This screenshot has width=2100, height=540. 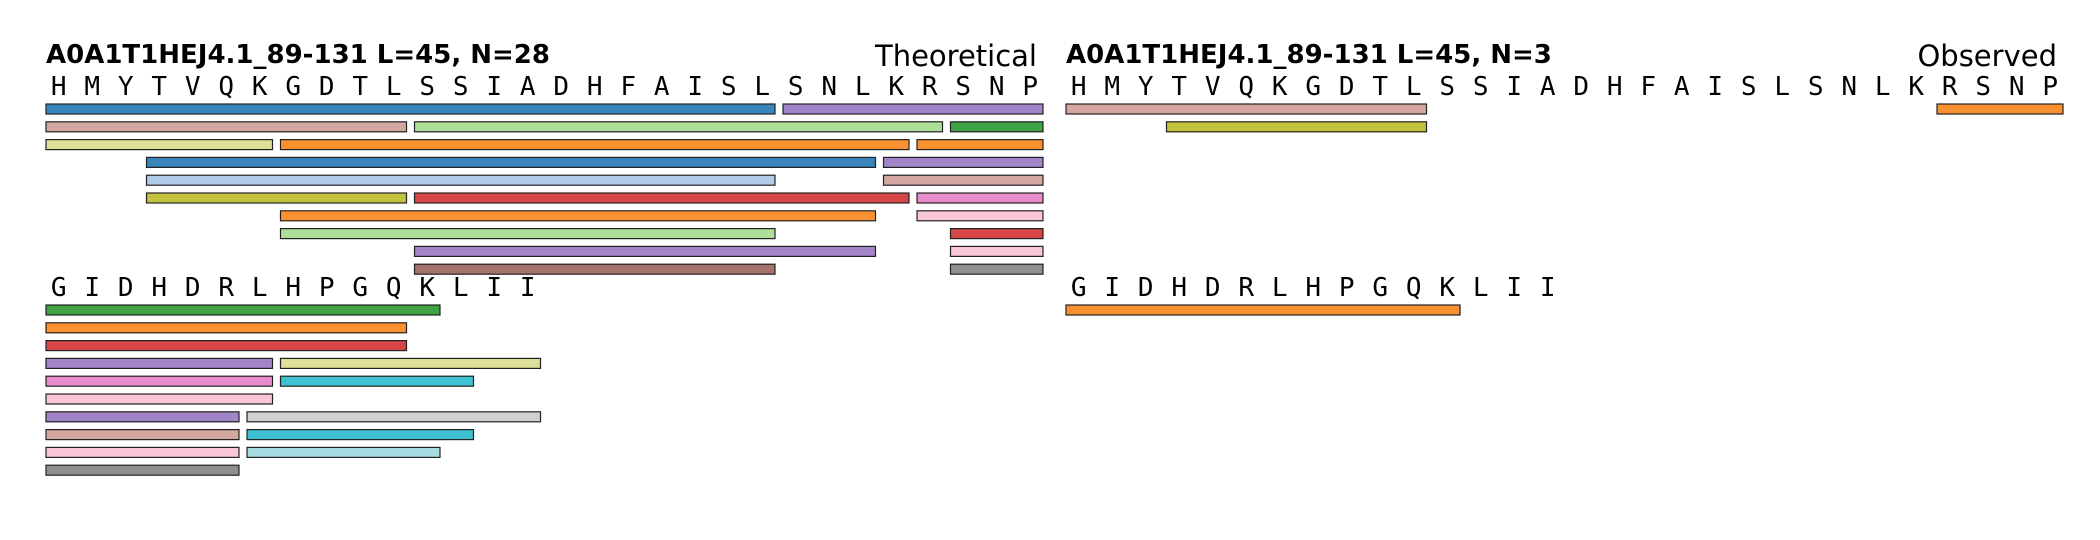 I want to click on residue-letter: F, so click(x=628, y=87).